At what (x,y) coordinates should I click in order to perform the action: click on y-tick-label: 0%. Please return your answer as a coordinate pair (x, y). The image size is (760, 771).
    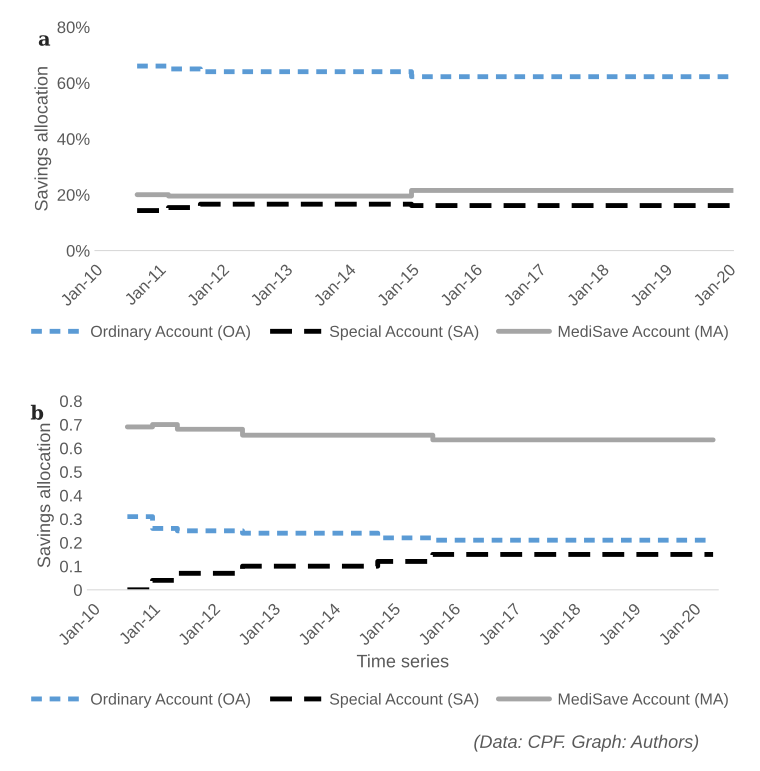
    Looking at the image, I should click on (78, 250).